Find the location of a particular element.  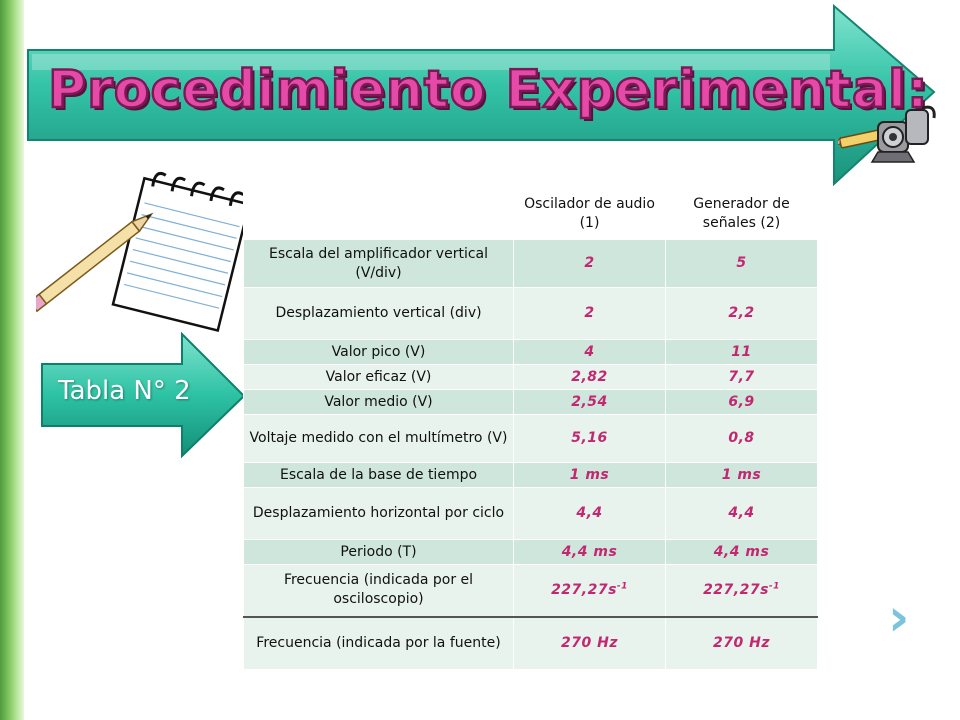

value-oscilador: 1 ms is located at coordinates (589, 475).